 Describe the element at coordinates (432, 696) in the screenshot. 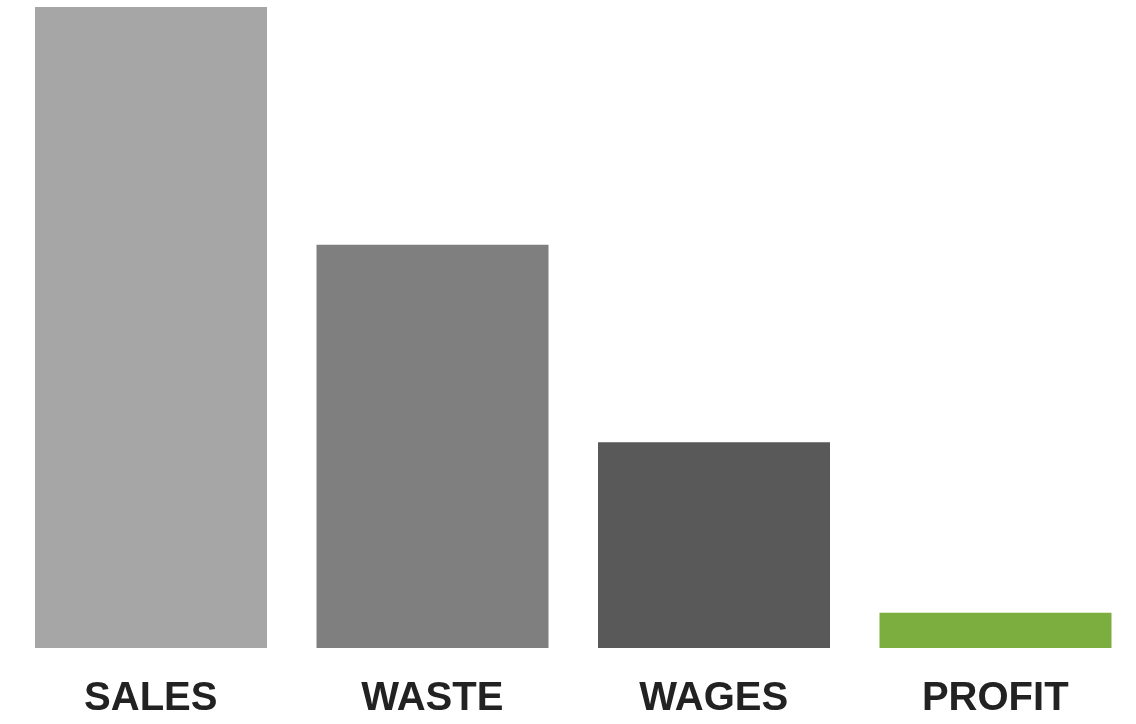

I see `x-tick-label: WASTE` at that location.